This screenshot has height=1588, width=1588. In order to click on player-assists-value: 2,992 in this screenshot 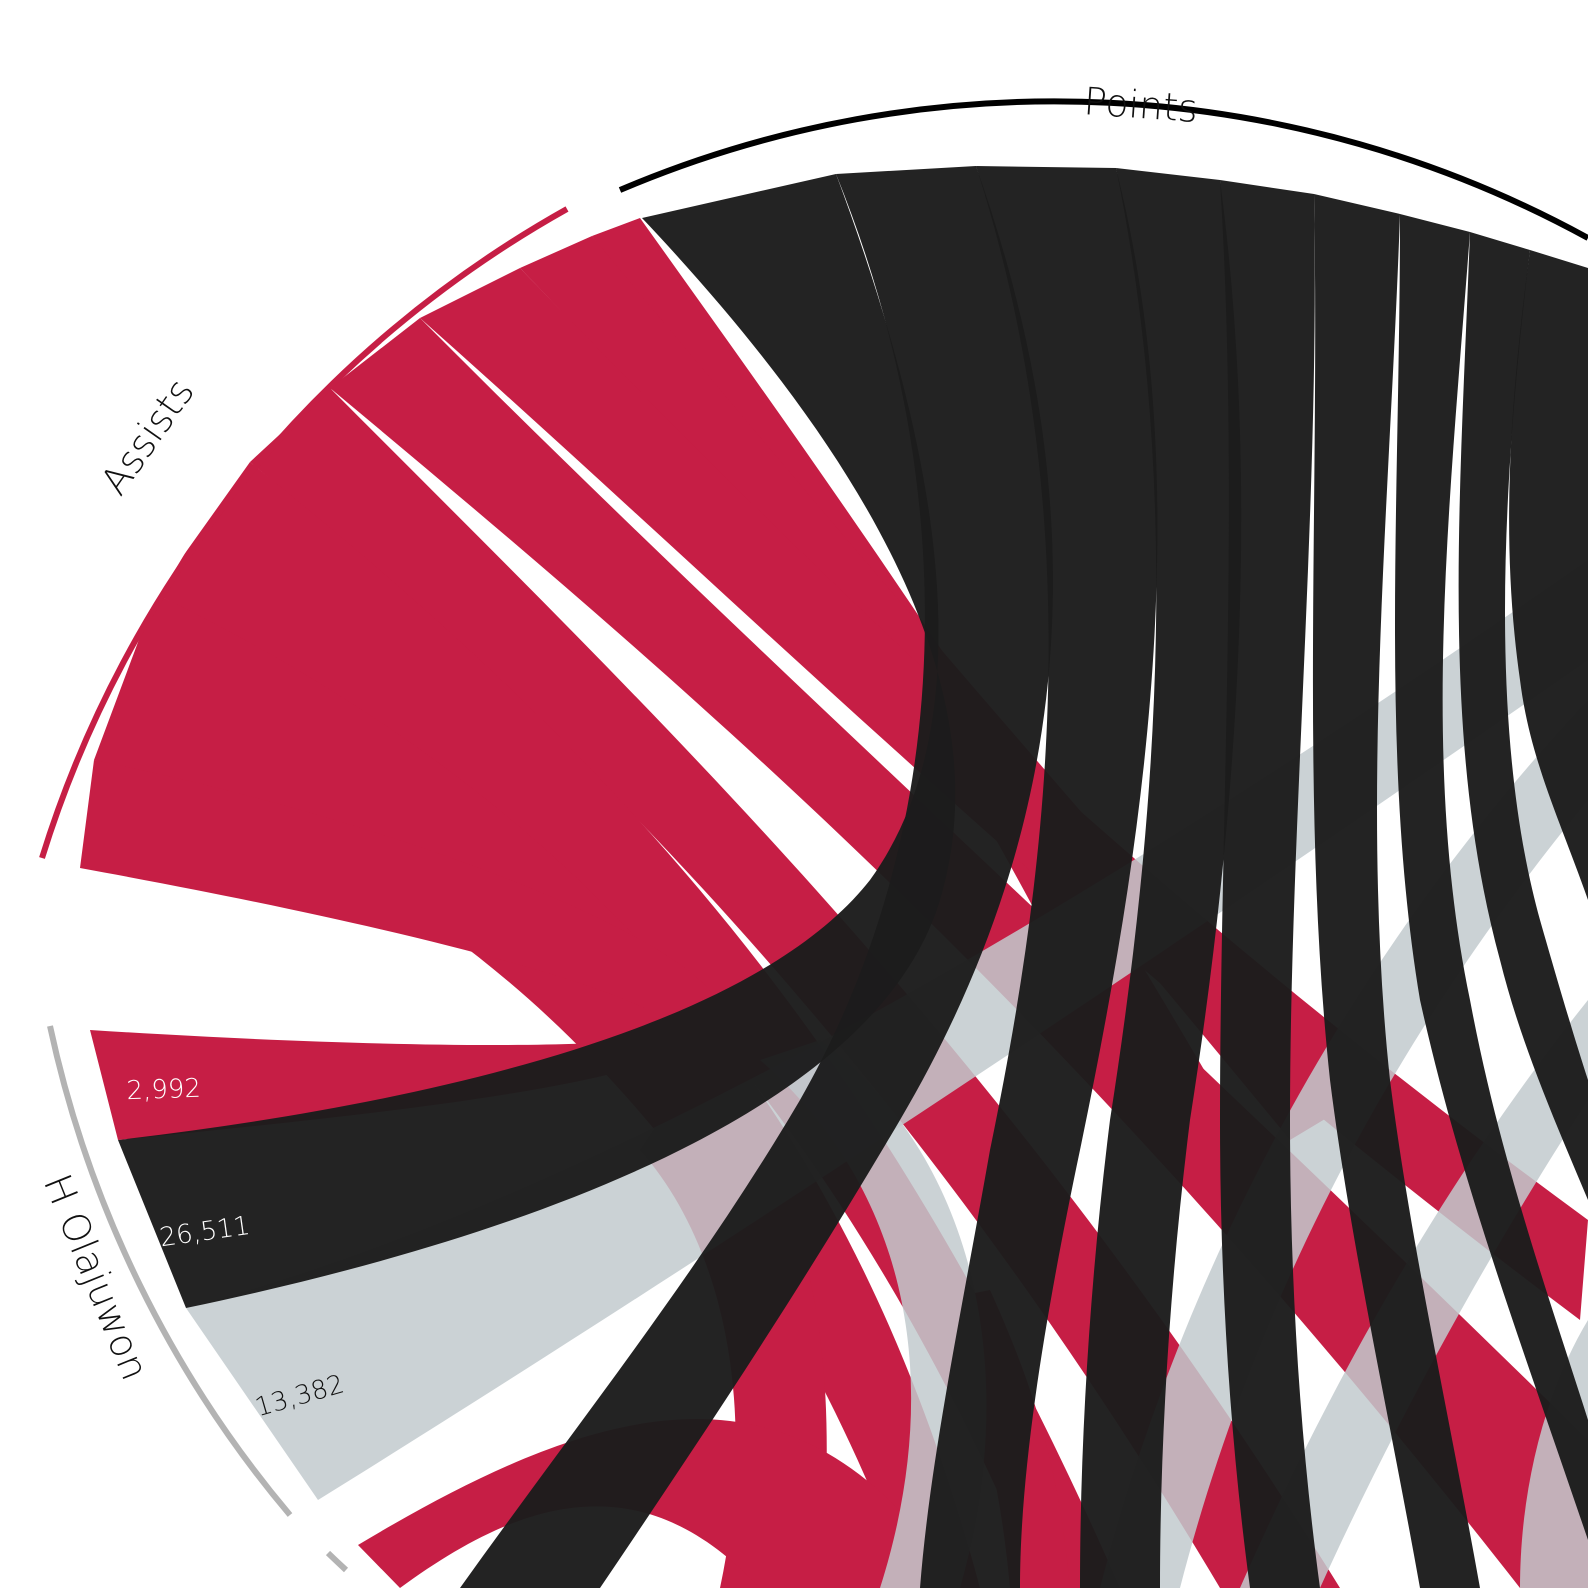, I will do `click(163, 1090)`.